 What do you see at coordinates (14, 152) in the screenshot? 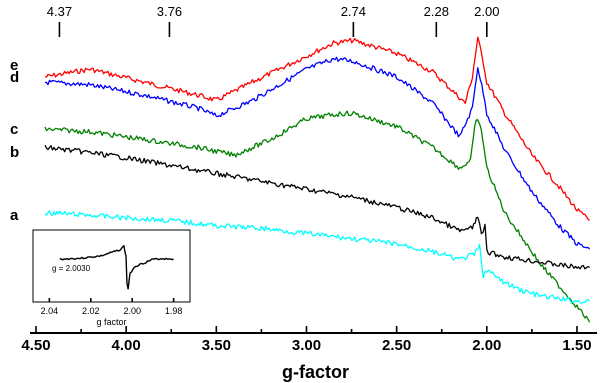
I see `series-b-letter: b` at bounding box center [14, 152].